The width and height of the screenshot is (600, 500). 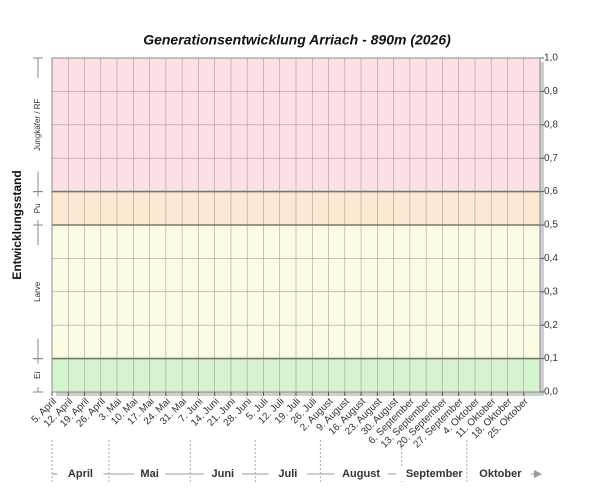 I want to click on month-label: Juni, so click(x=222, y=474).